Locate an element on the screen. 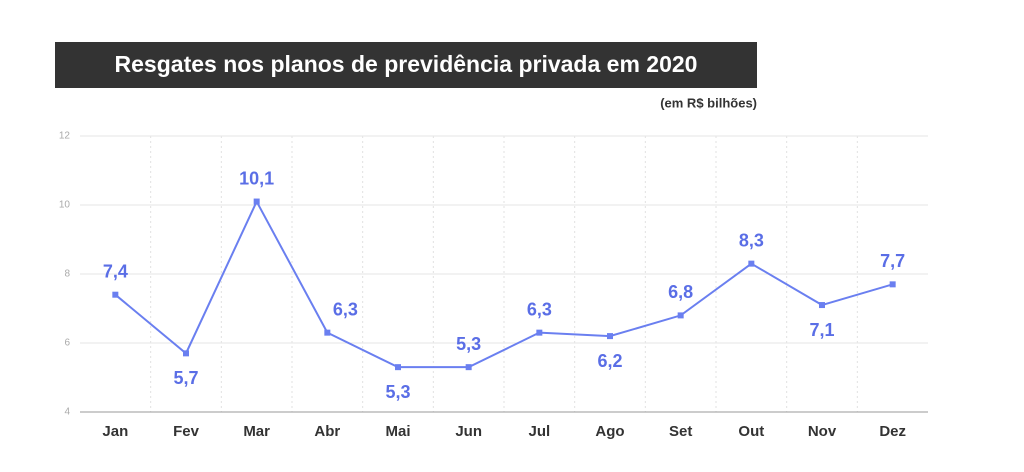  value-label: 5,7 is located at coordinates (185, 378).